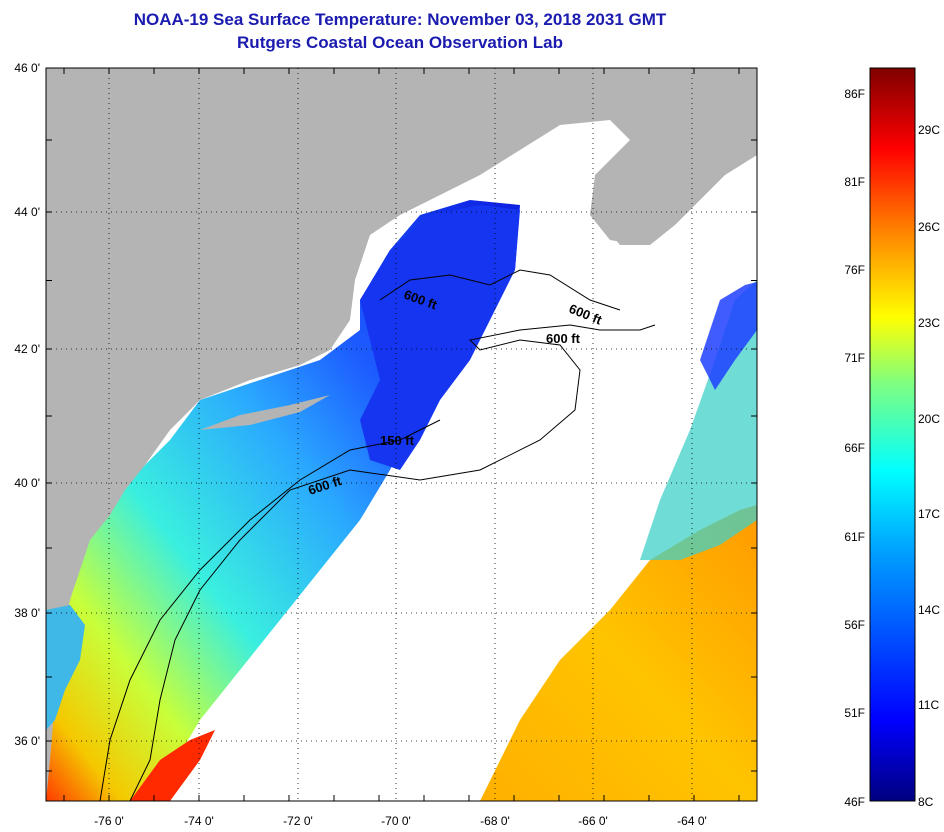  Describe the element at coordinates (929, 323) in the screenshot. I see `colorbar-c-label: 23C` at that location.